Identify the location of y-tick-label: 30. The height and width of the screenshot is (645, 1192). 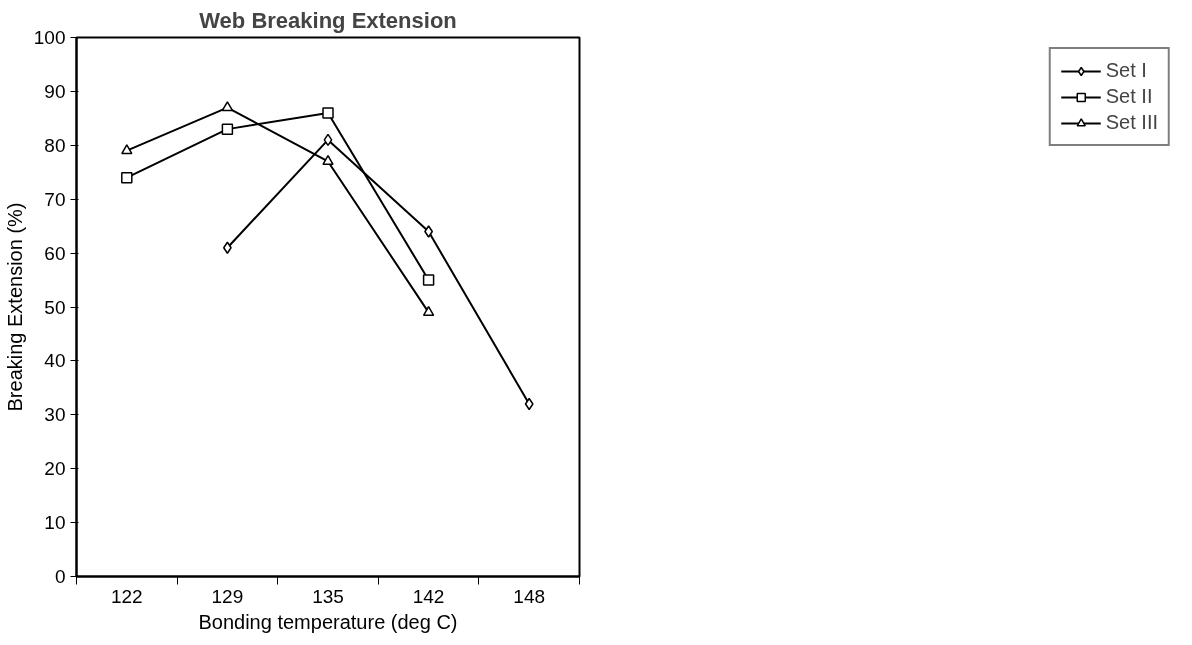
(55, 415).